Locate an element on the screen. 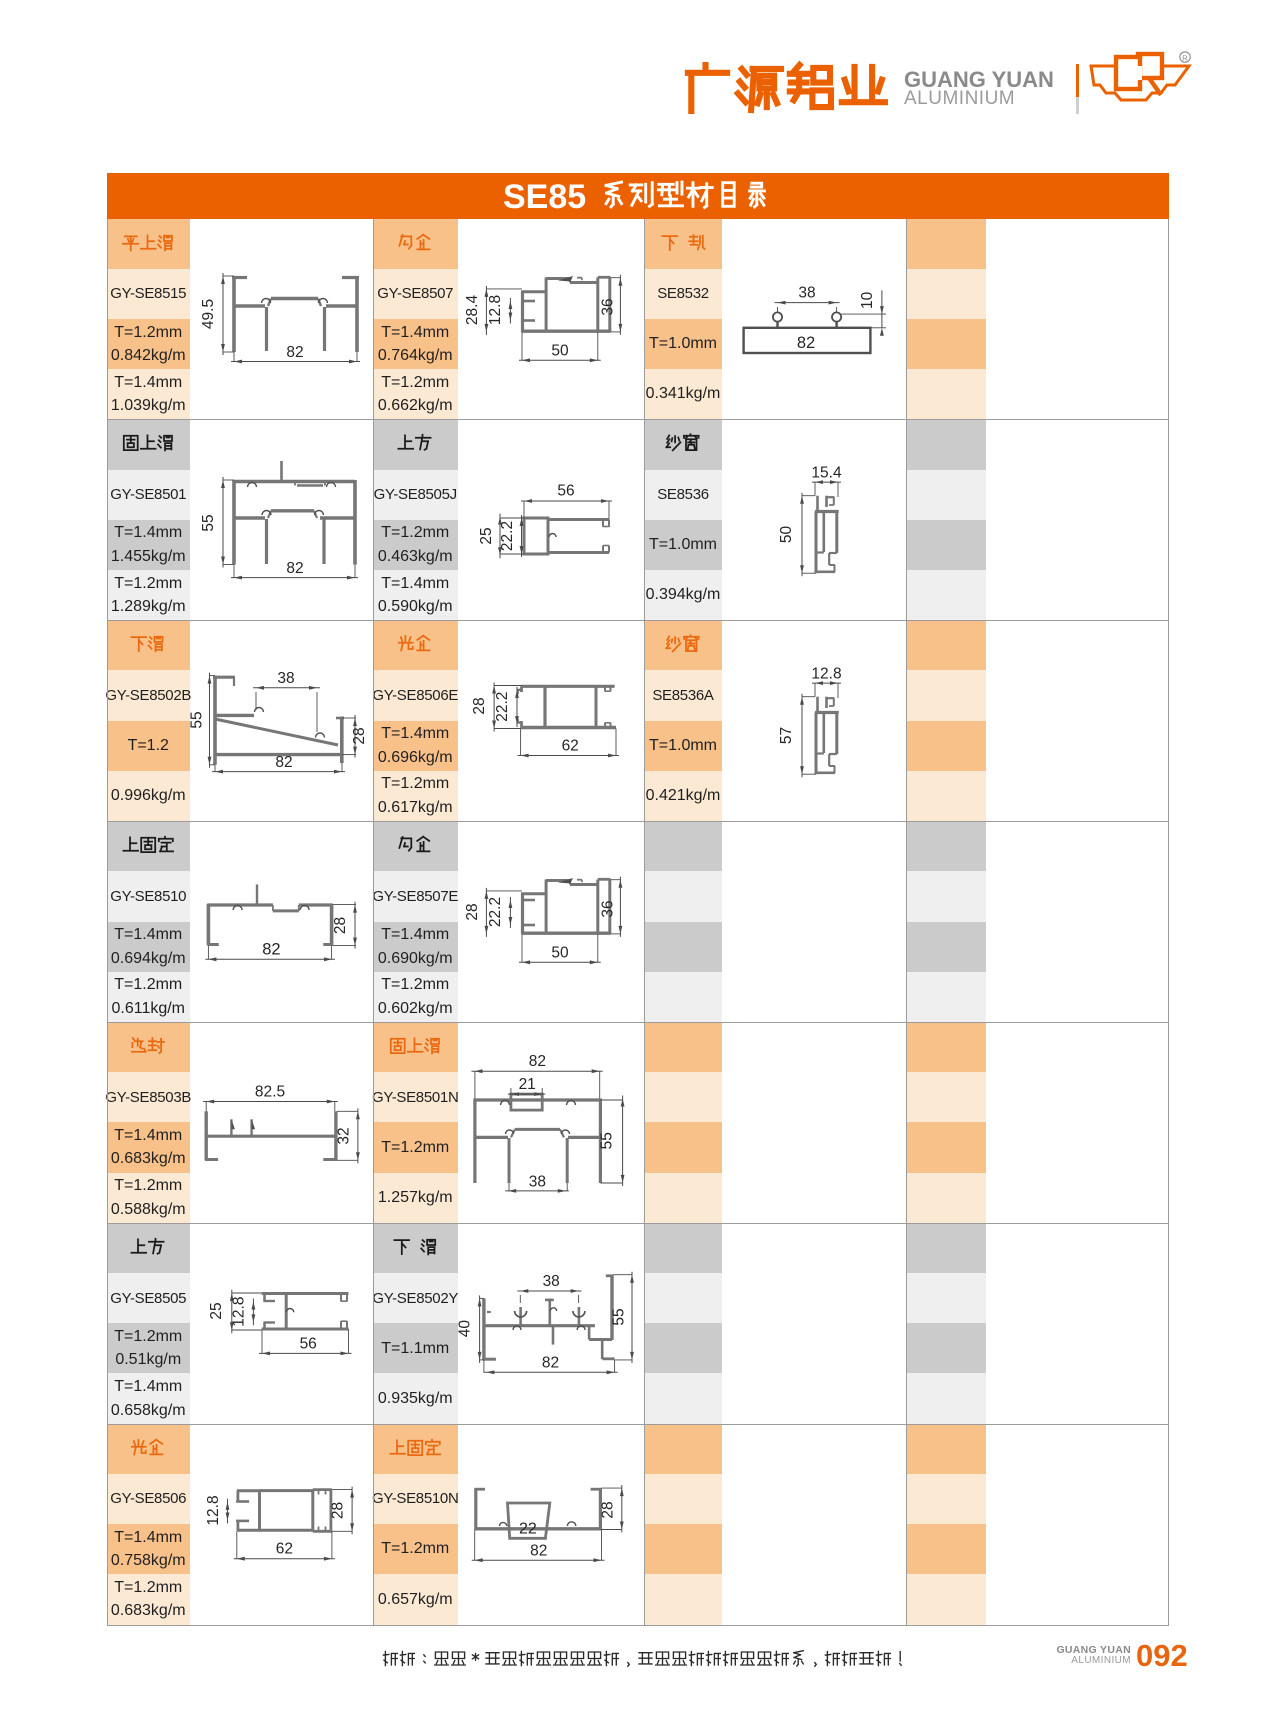  svg-text: 40 is located at coordinates (465, 1328).